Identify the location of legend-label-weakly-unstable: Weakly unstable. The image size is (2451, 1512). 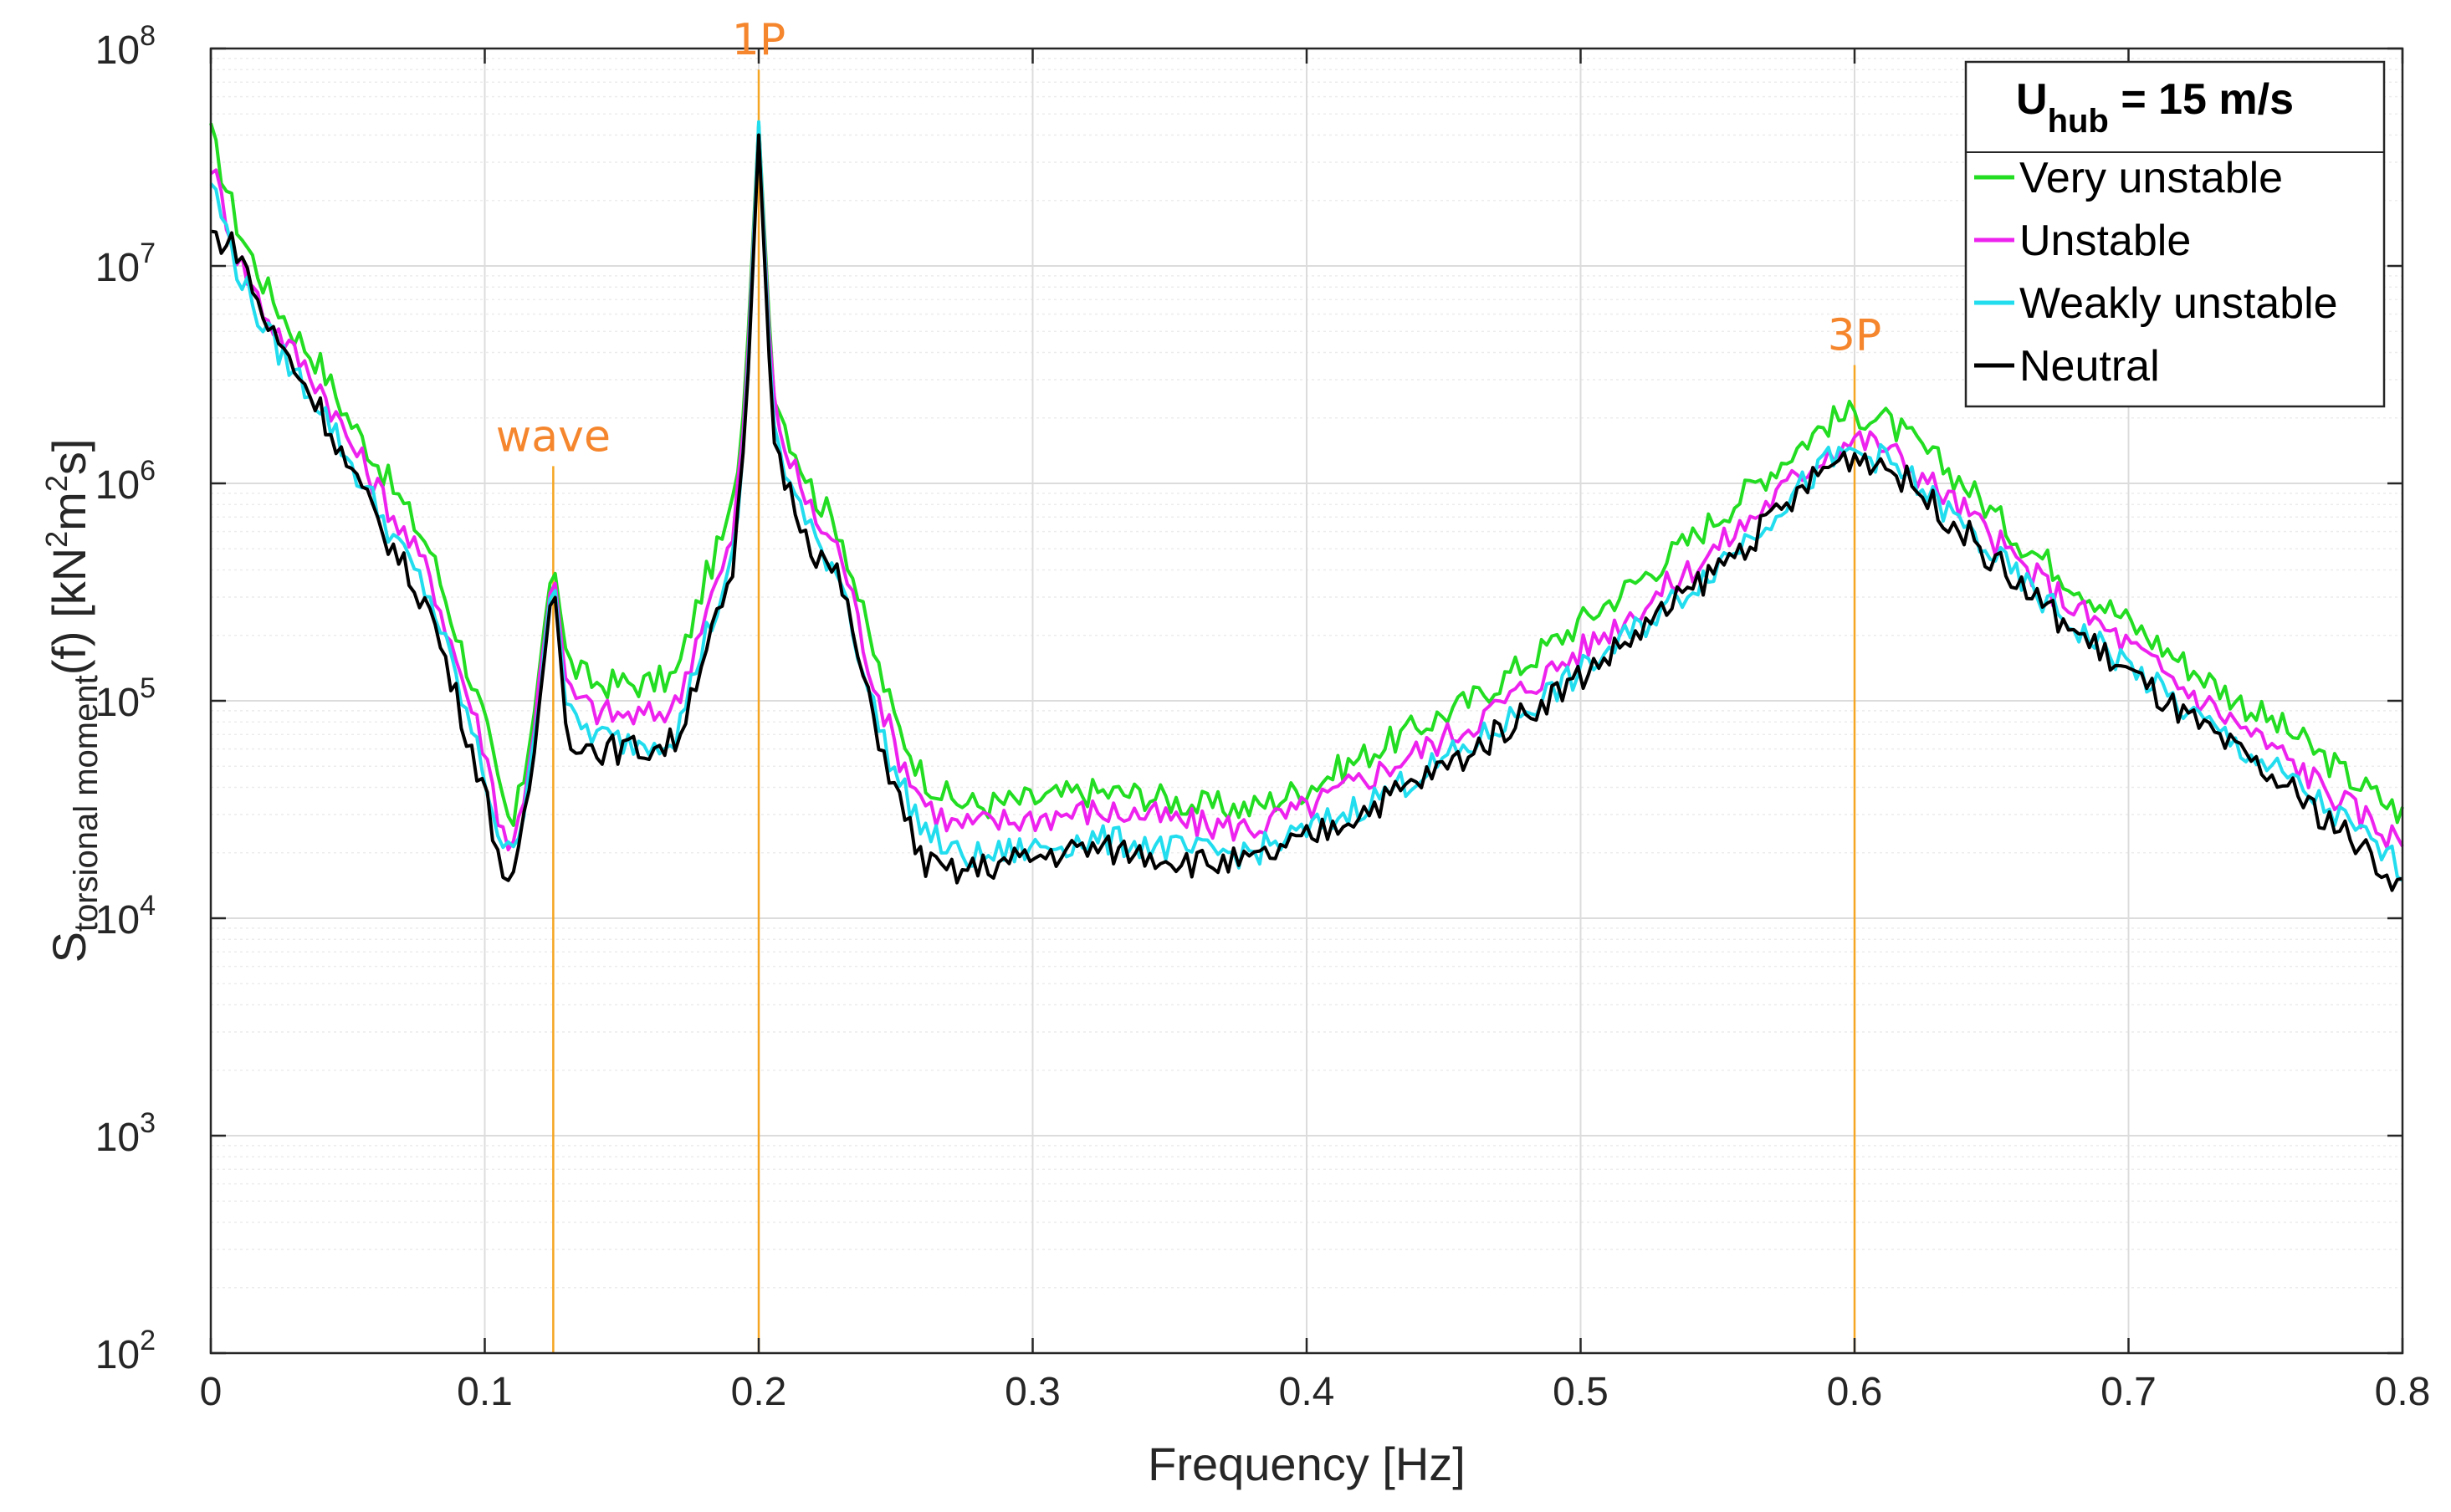
(2178, 303).